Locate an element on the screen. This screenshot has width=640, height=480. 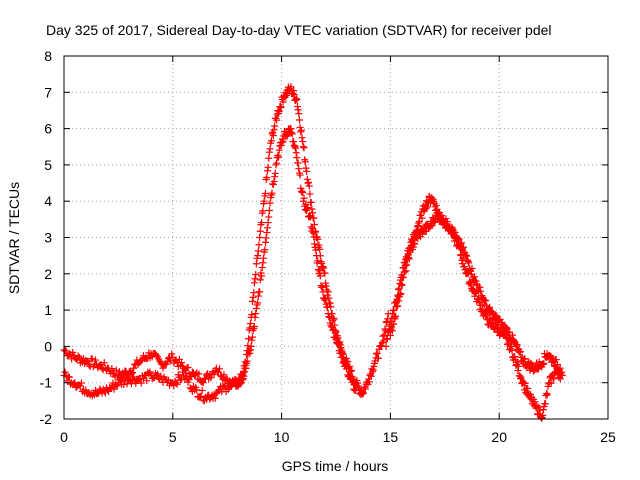
x-tick-label: 10 is located at coordinates (282, 437).